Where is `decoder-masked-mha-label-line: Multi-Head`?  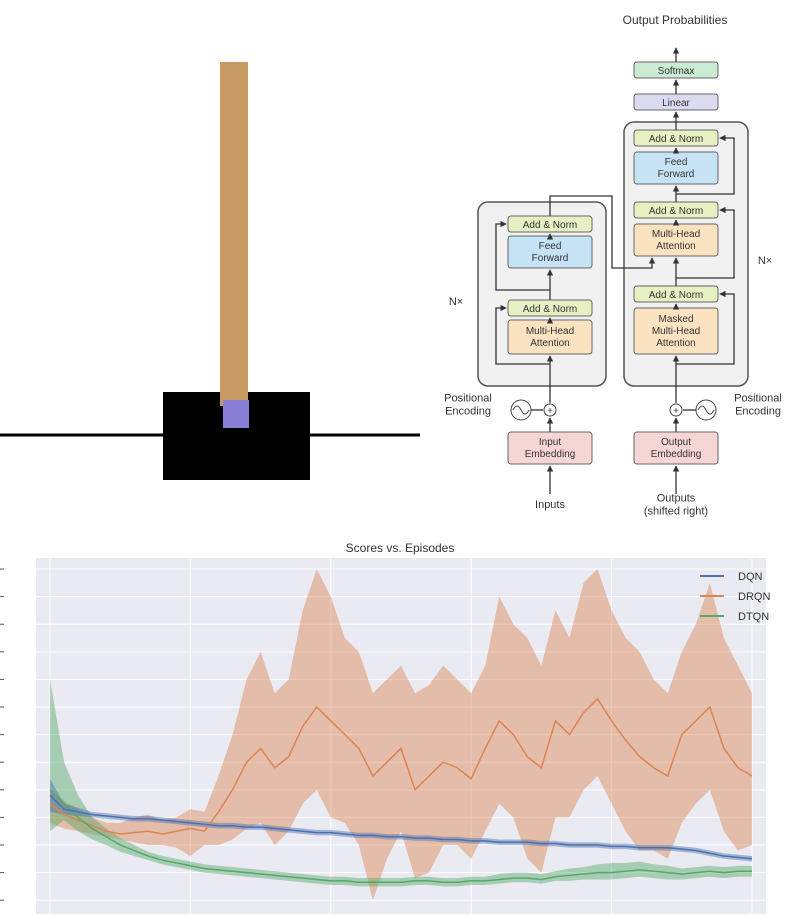 decoder-masked-mha-label-line: Multi-Head is located at coordinates (676, 331).